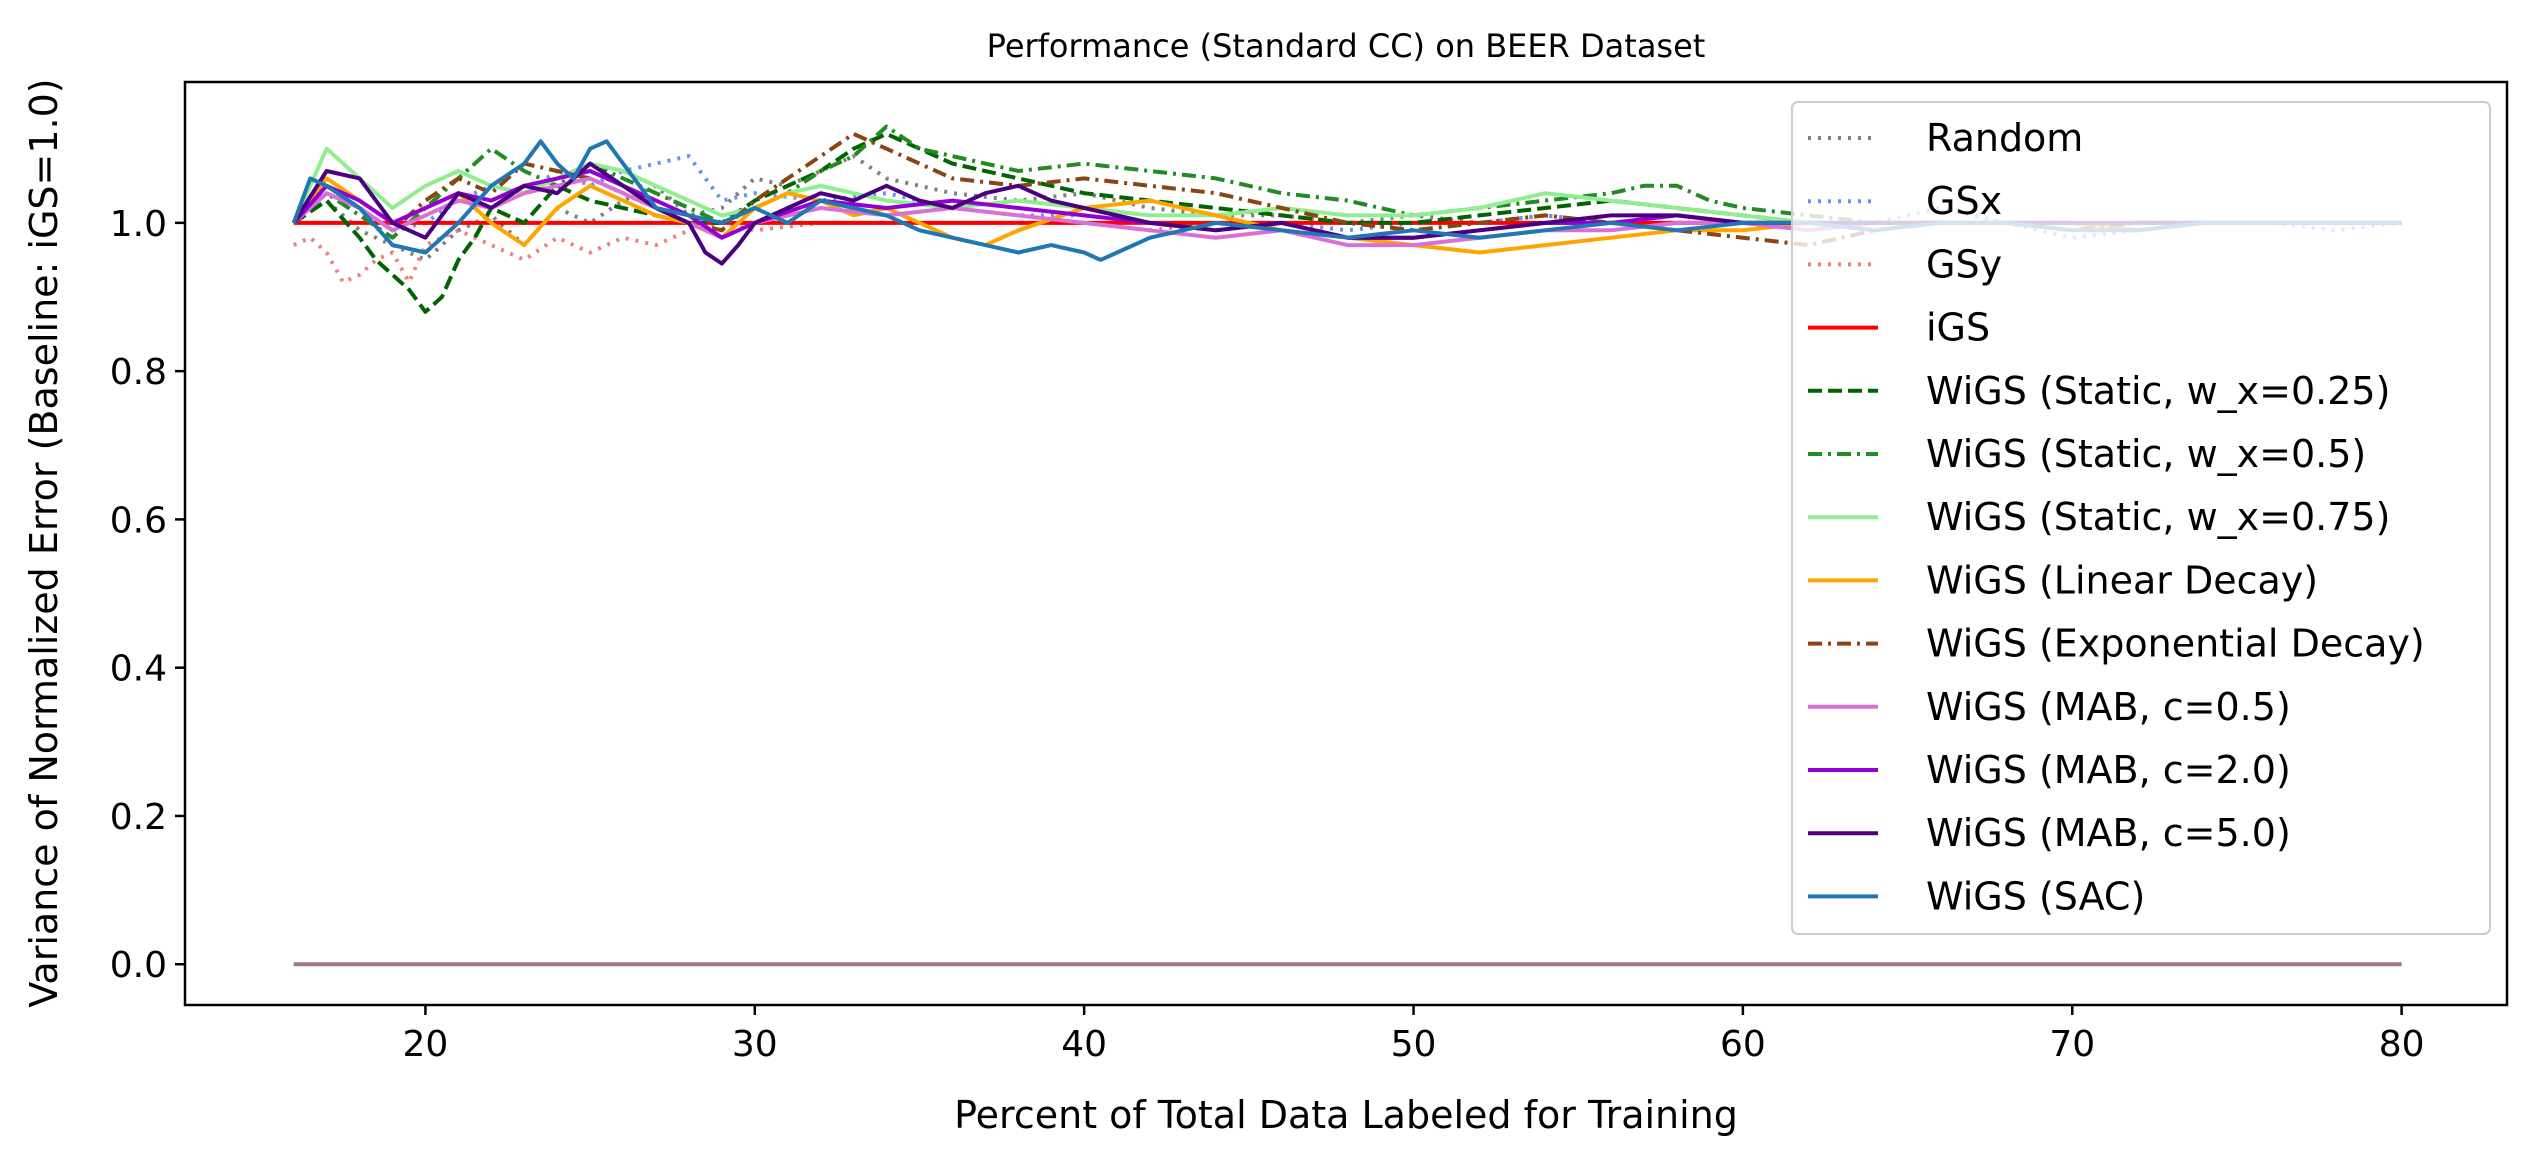 The image size is (2539, 1166). What do you see at coordinates (2158, 391) in the screenshot?
I see `legend-label: WiGS (Static, w_x=0.25)` at bounding box center [2158, 391].